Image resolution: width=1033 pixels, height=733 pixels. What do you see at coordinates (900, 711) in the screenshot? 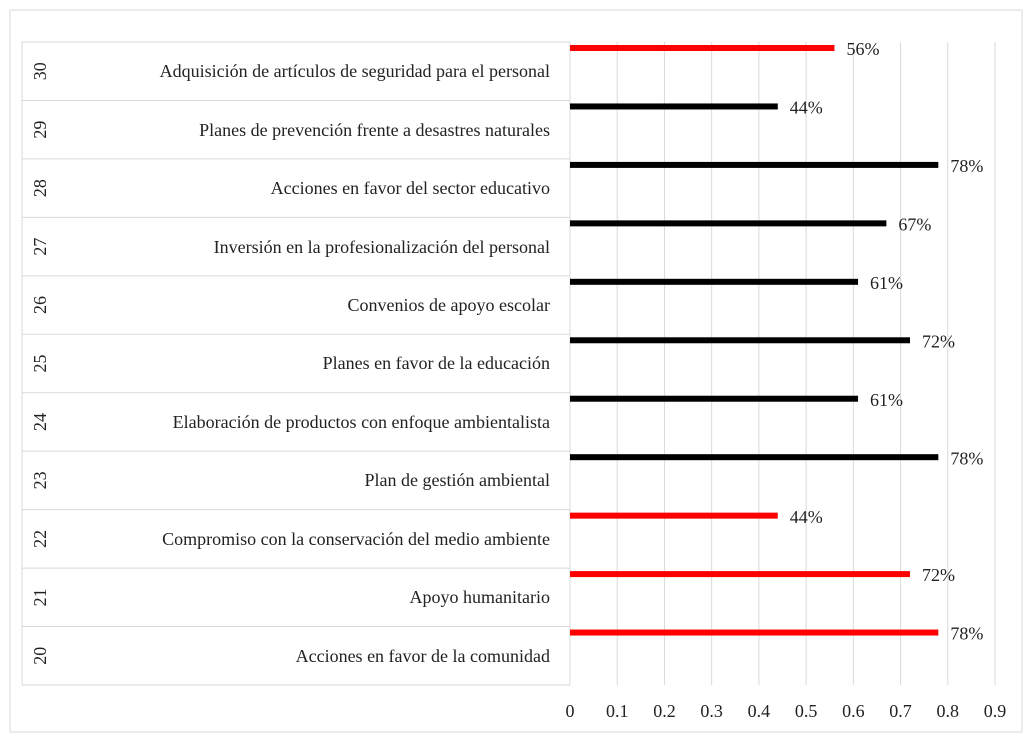
I see `x-tick-label: 0.7` at bounding box center [900, 711].